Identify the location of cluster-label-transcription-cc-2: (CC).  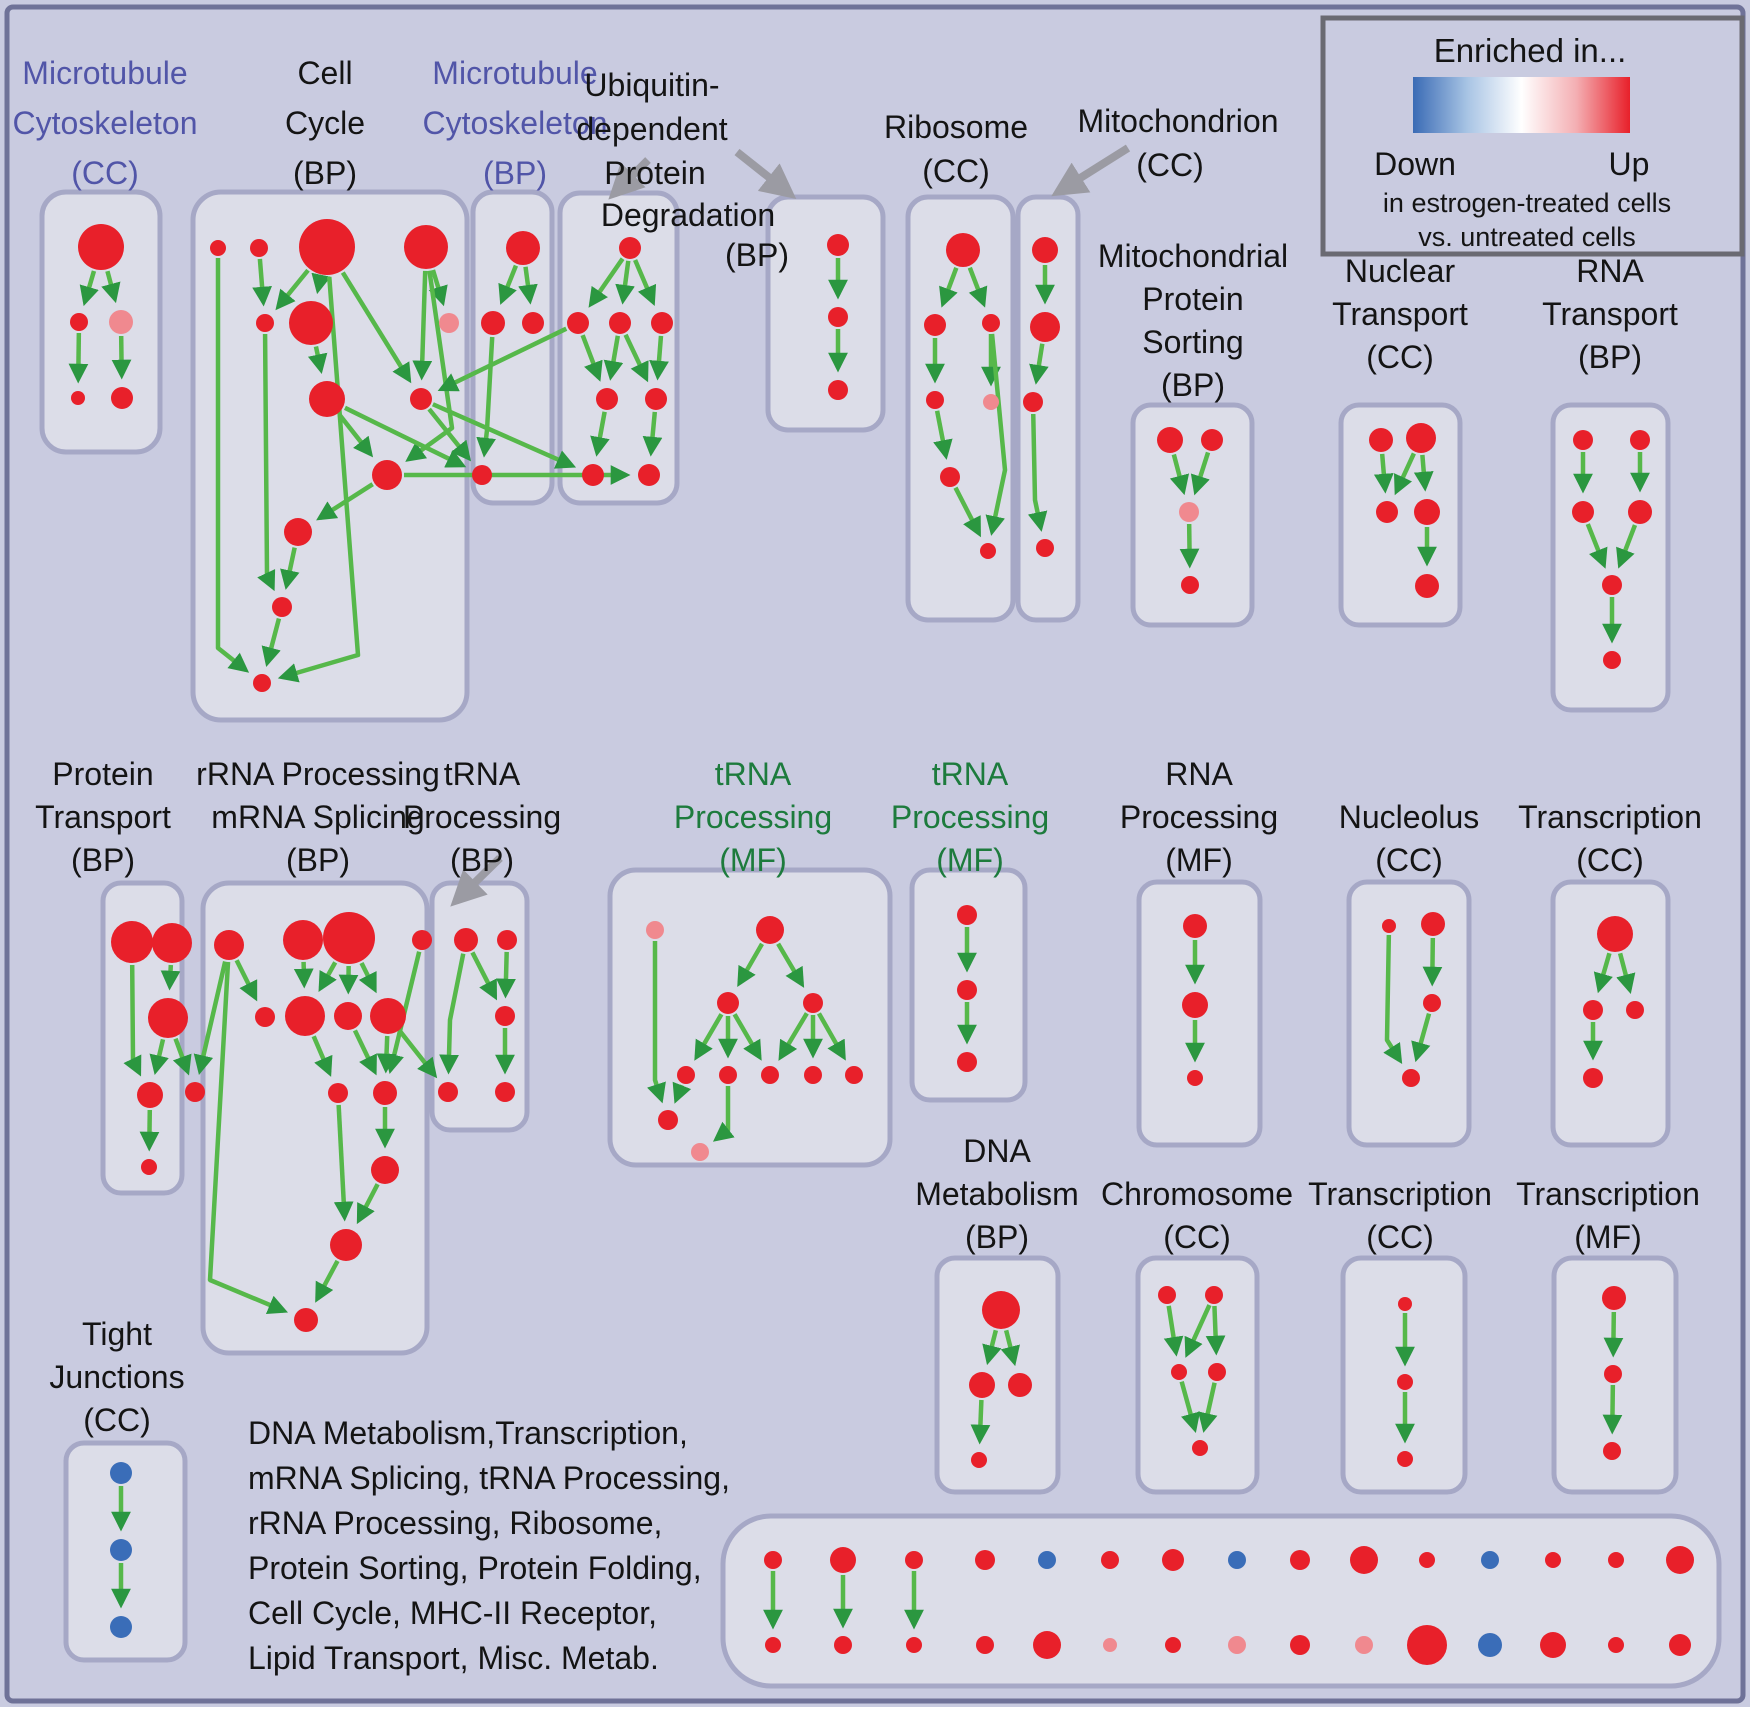
(1400, 1237).